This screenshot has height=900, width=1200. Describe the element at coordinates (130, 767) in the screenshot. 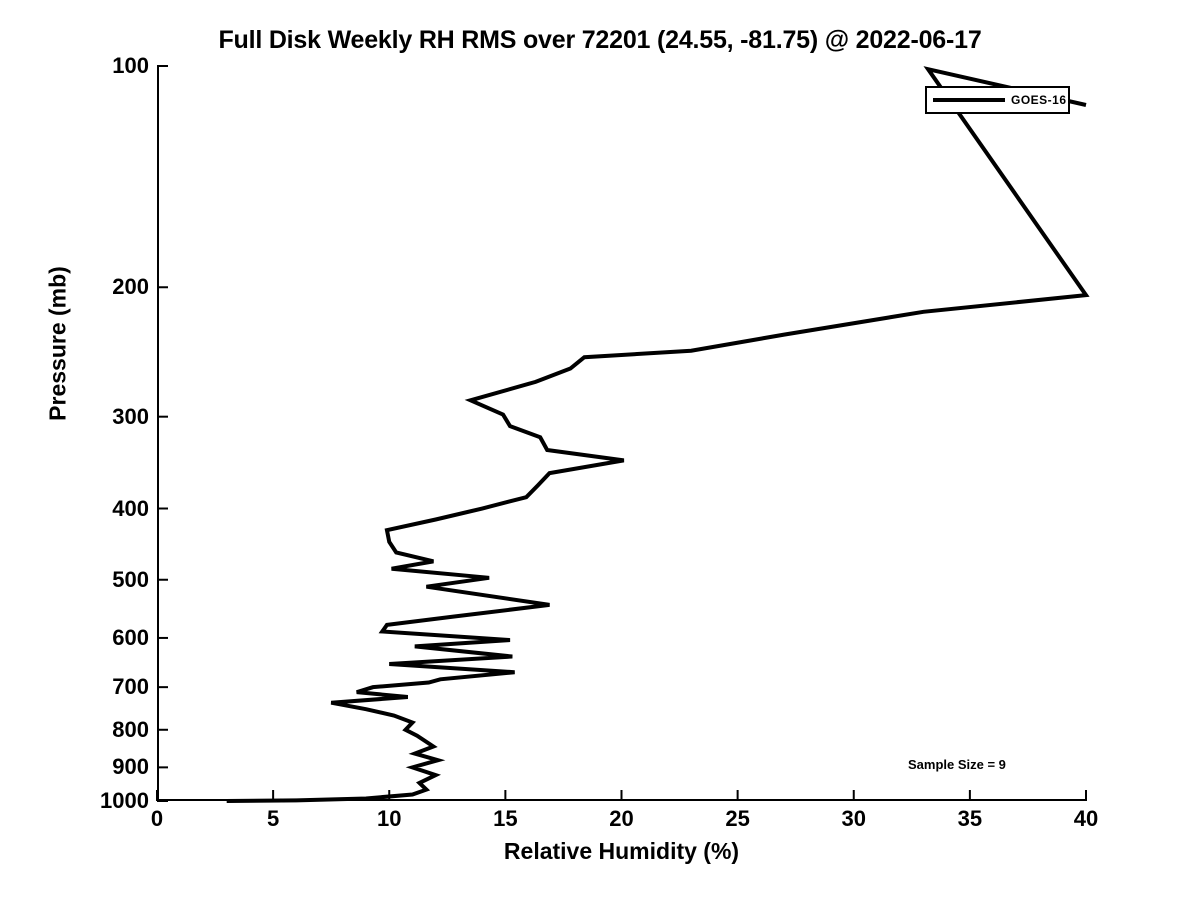

I see `y-tick-label: 900` at that location.